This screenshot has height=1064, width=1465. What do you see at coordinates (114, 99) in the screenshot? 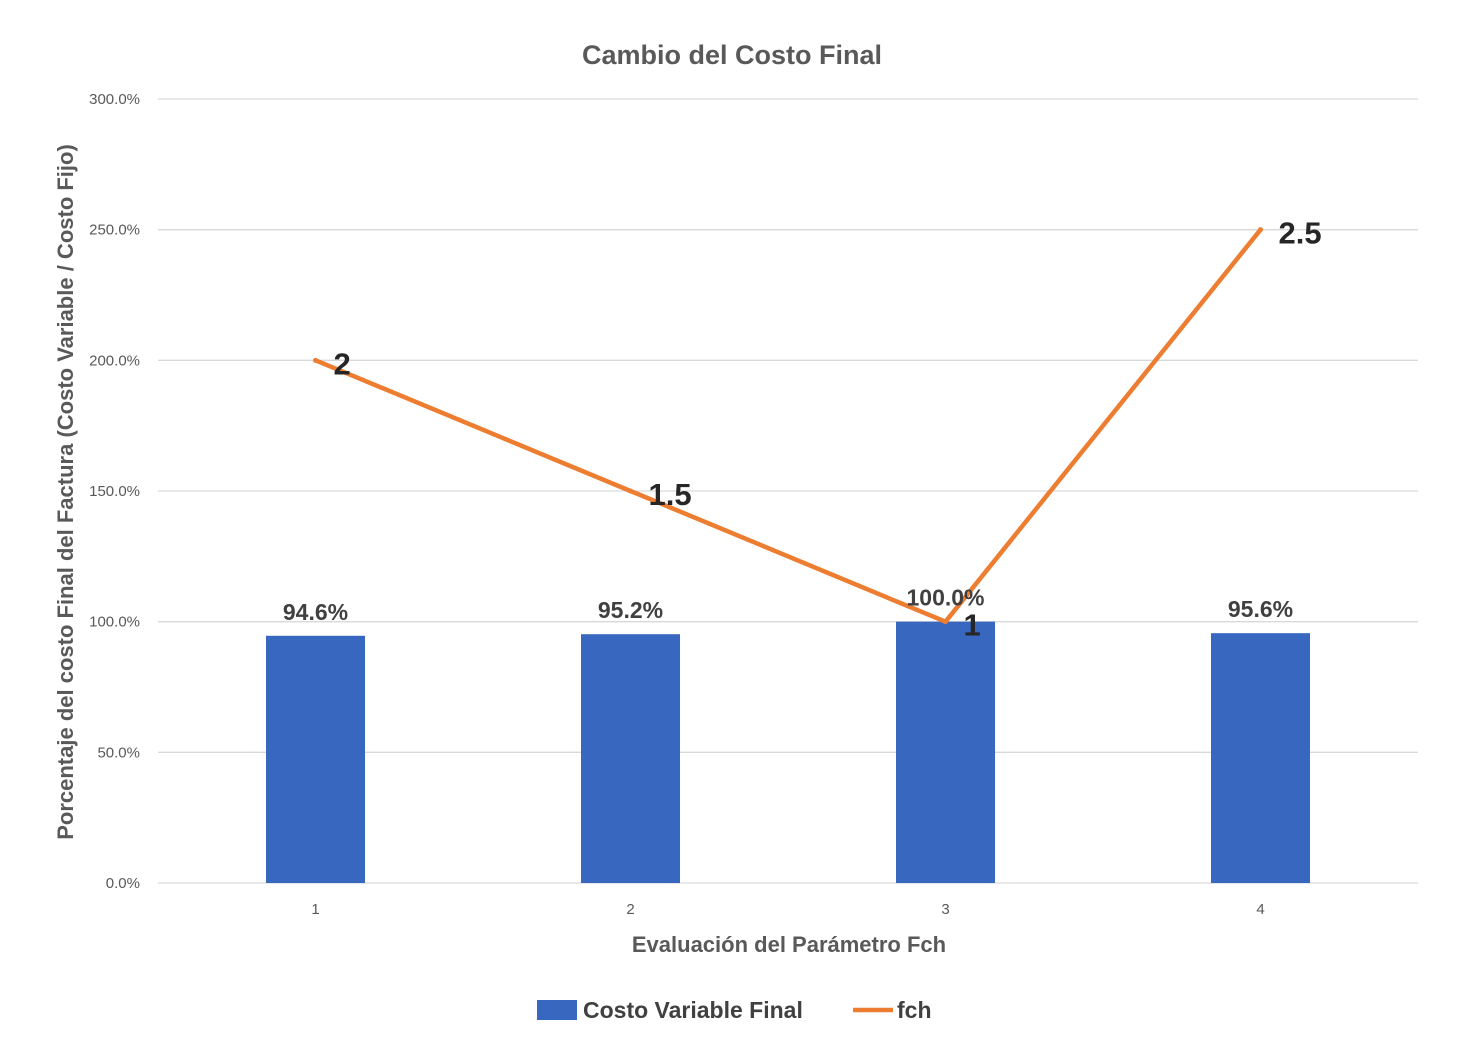
I see `y-tick-label: 300.0%` at bounding box center [114, 99].